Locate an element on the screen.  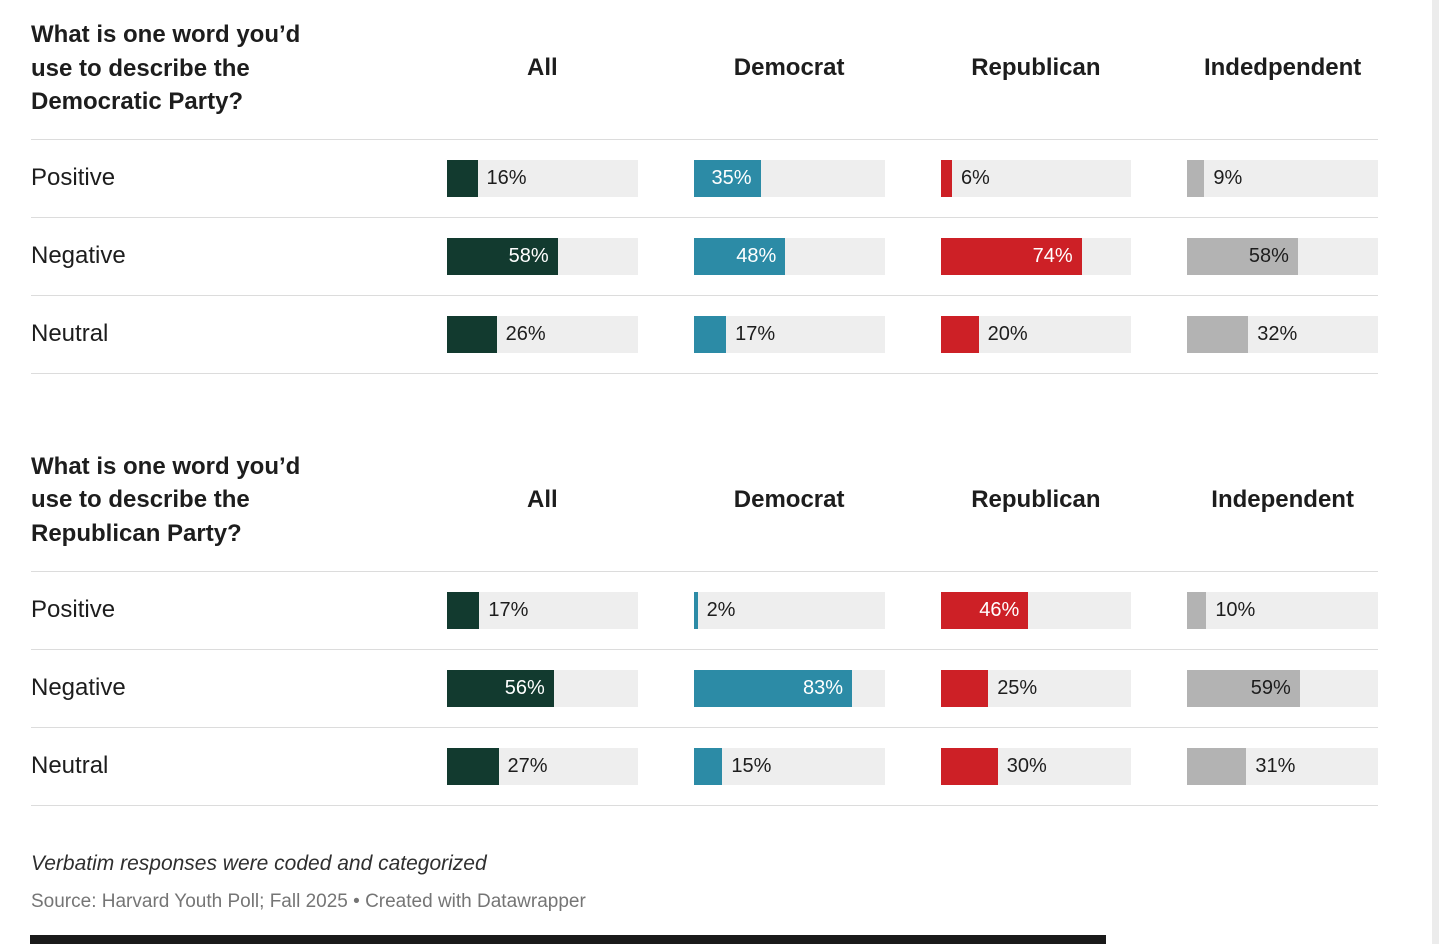
bar-track: 10% is located at coordinates (1282, 610).